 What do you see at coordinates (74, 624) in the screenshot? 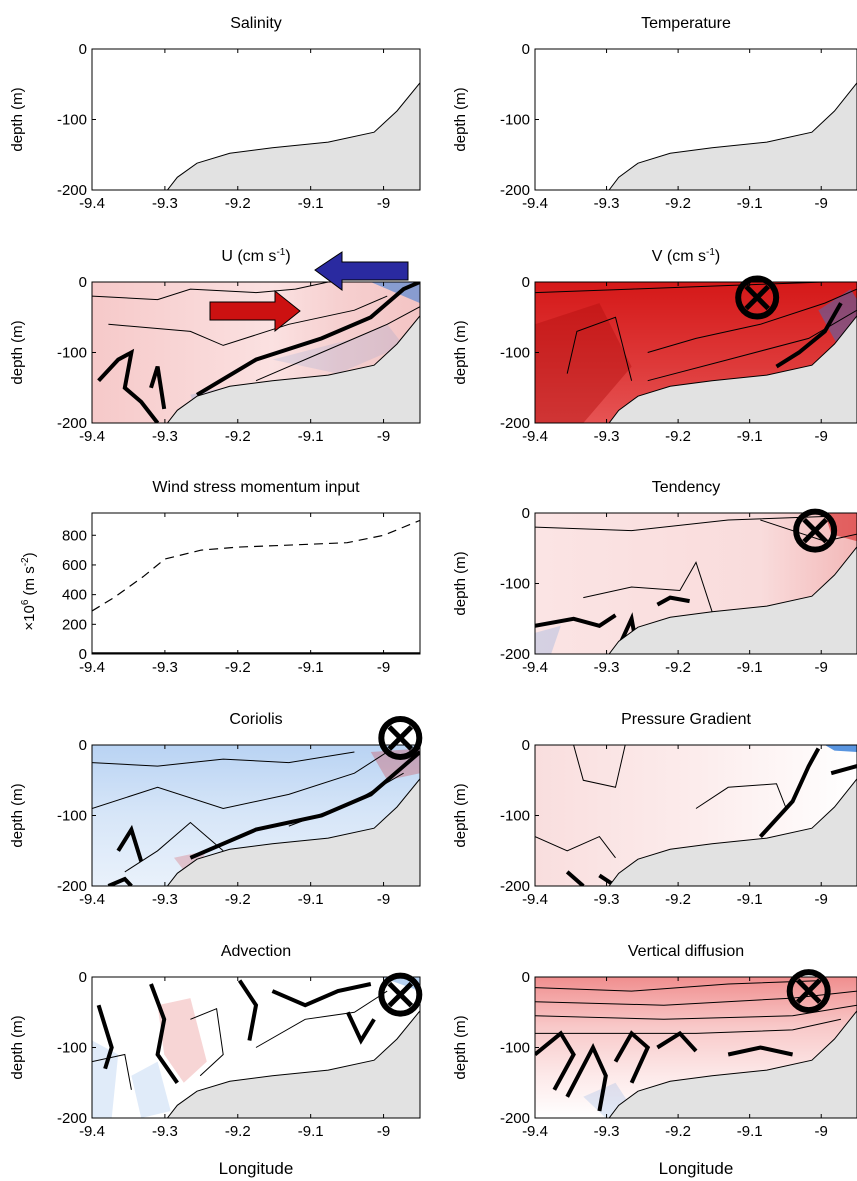
I see `y-tick-label: 200` at bounding box center [74, 624].